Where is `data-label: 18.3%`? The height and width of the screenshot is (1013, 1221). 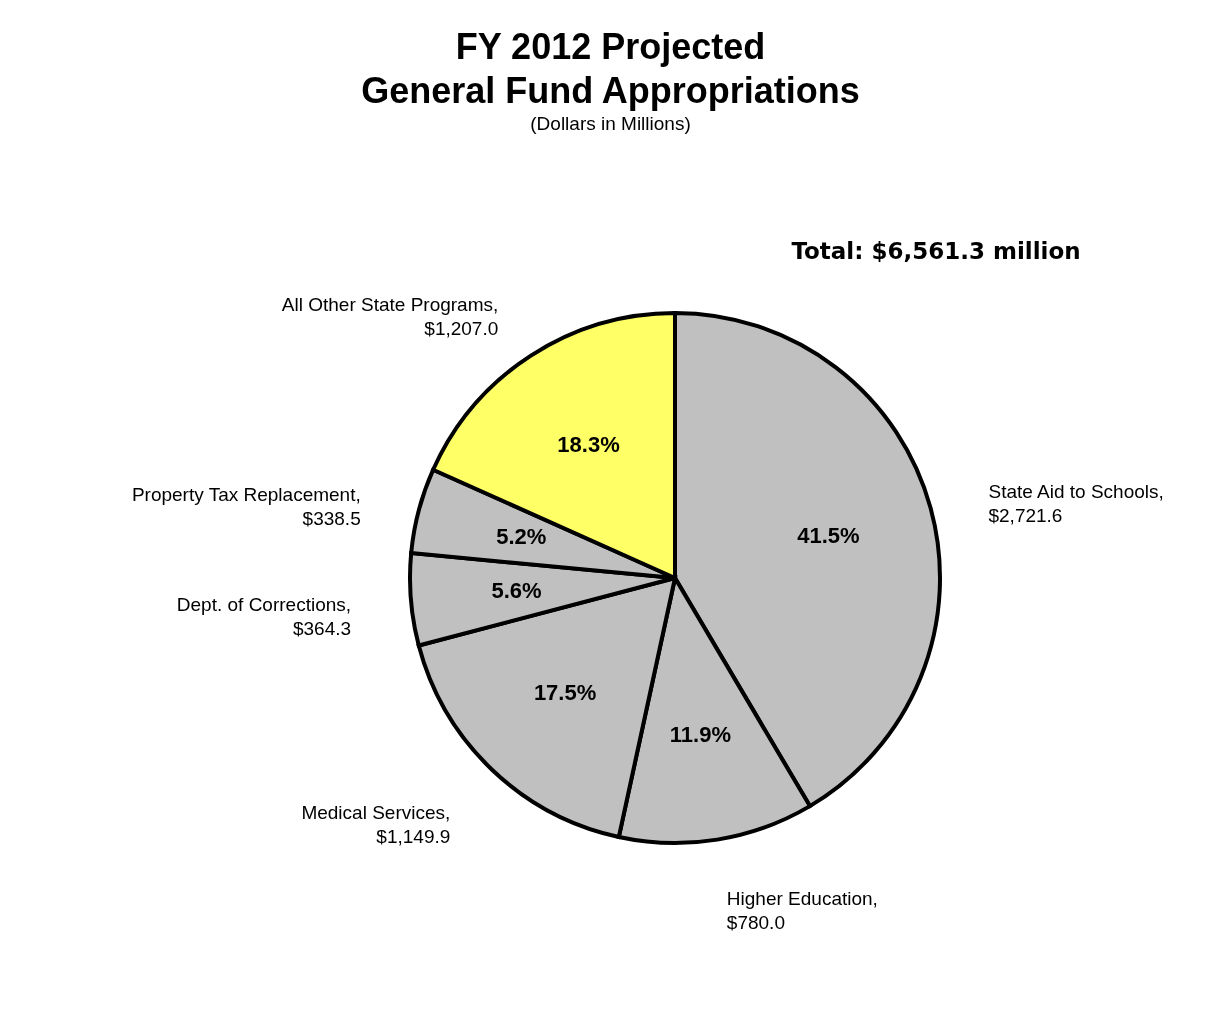
data-label: 18.3% is located at coordinates (588, 444).